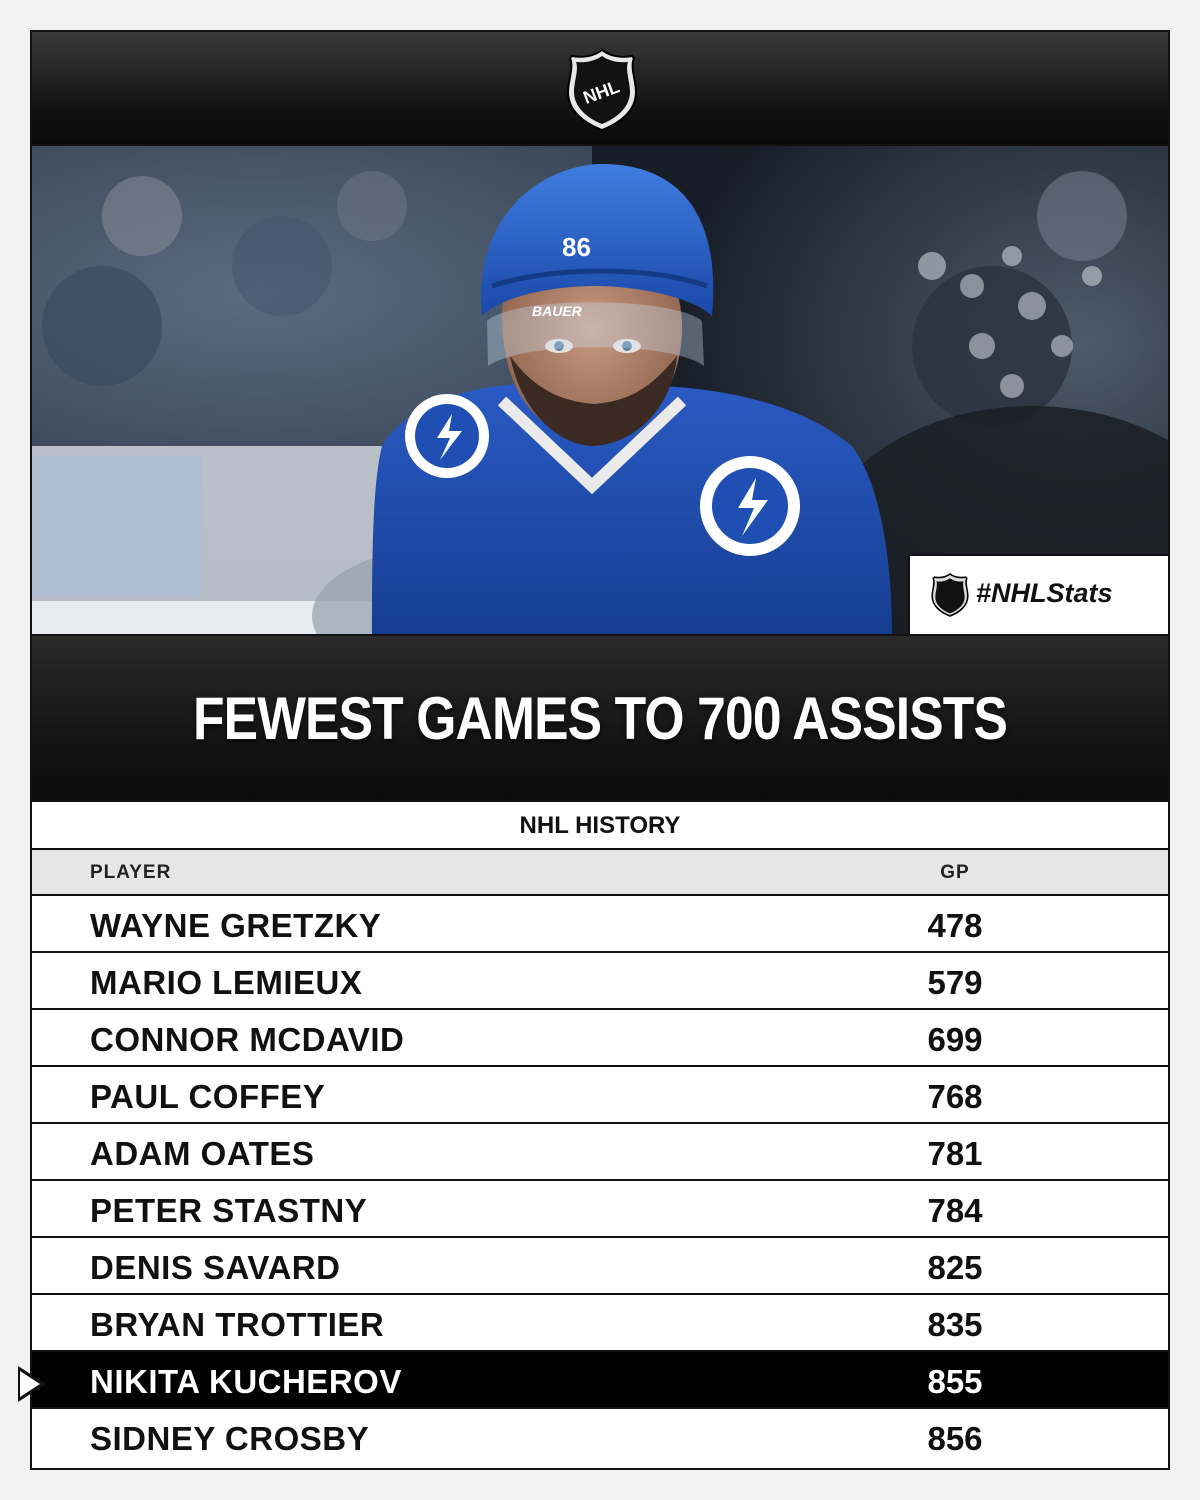 This screenshot has height=1500, width=1200. Describe the element at coordinates (955, 925) in the screenshot. I see `games-played: 478` at that location.